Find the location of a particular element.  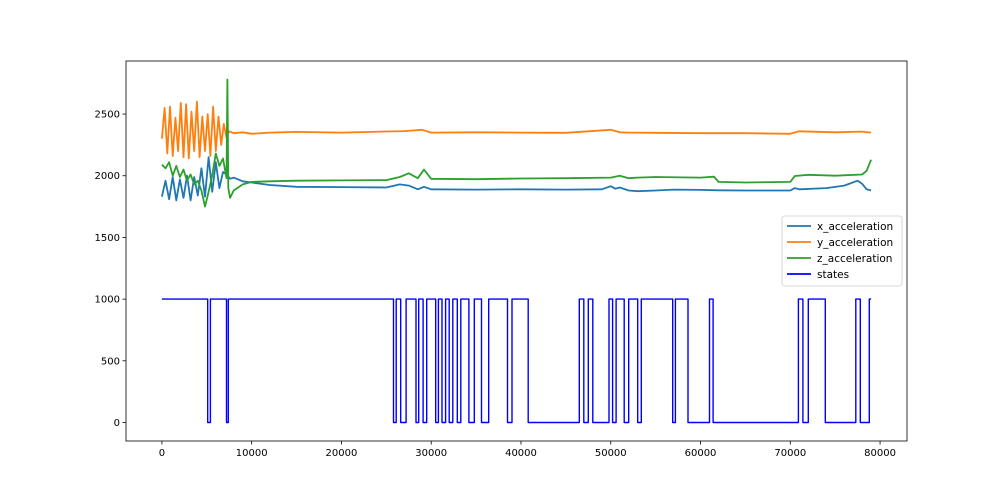

legend-box is located at coordinates (842, 251).